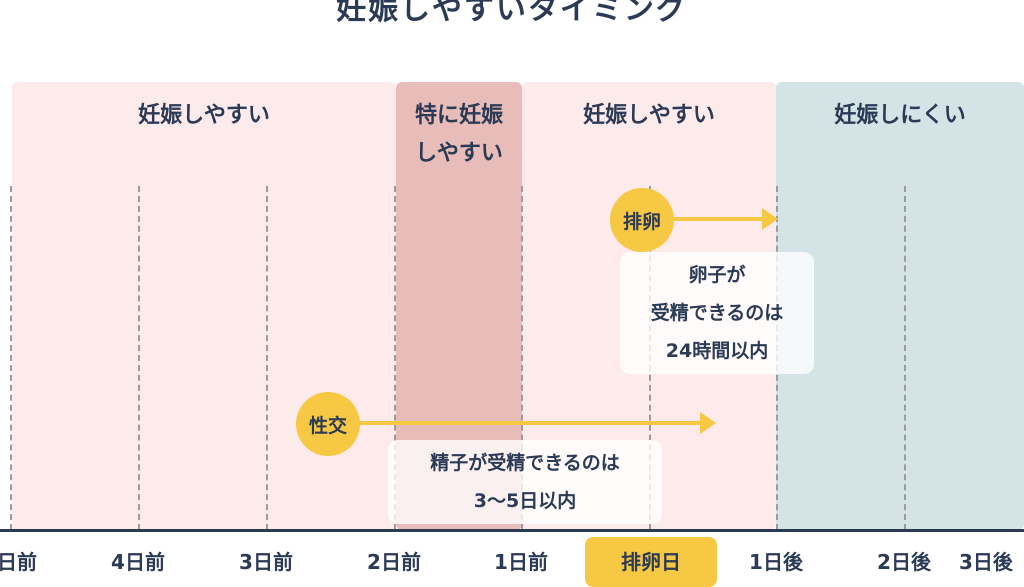  I want to click on intercourse-note: 精子が受精できるのは 3〜5日以内, so click(525, 482).